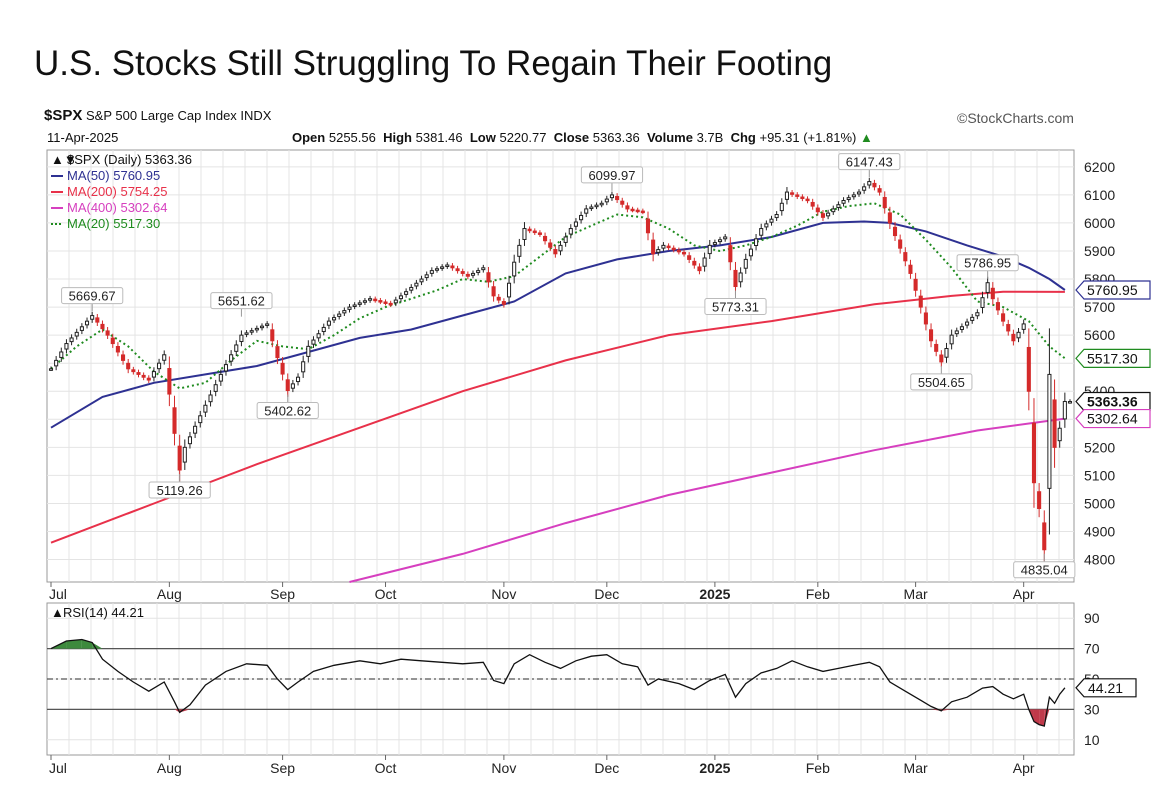  Describe the element at coordinates (1092, 649) in the screenshot. I see `rsi-y-tick-label: 70` at that location.